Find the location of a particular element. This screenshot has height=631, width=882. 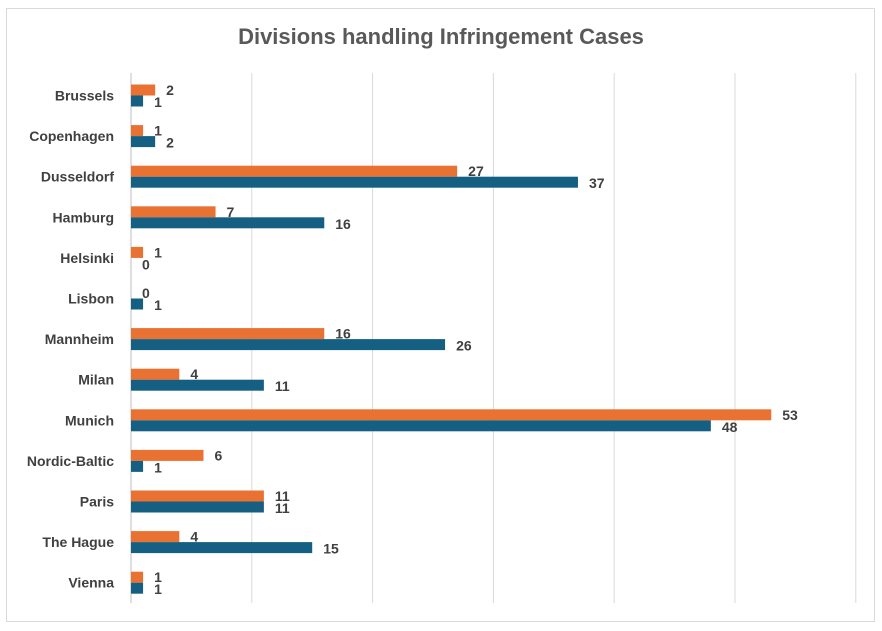

data-label: 48 is located at coordinates (730, 427).